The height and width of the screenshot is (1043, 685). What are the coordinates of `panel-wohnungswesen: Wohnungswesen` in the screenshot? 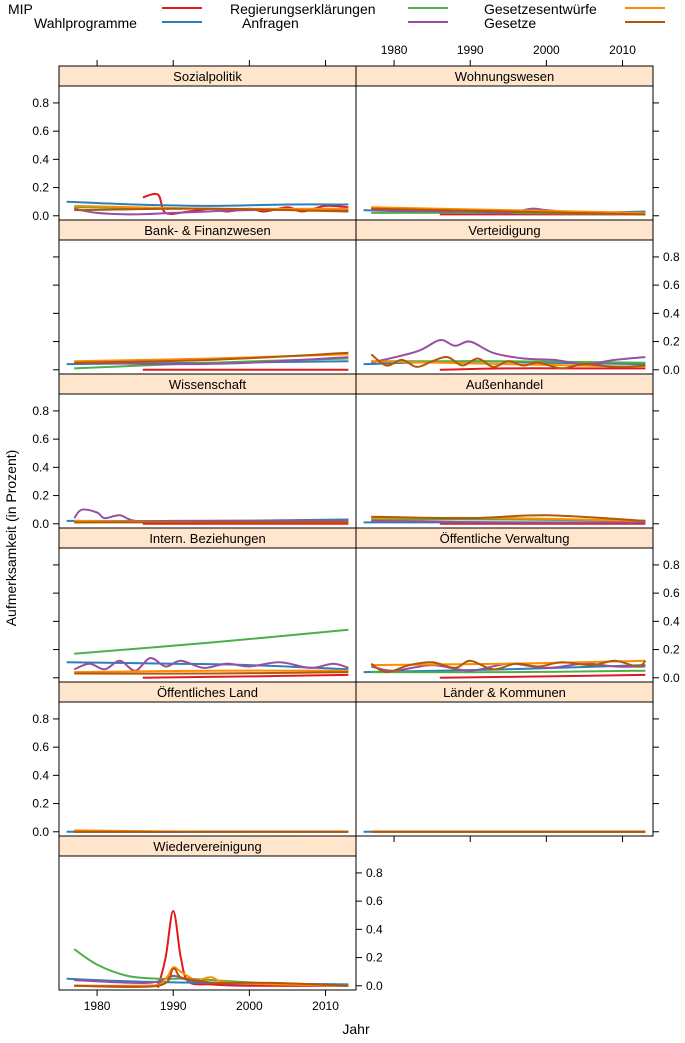 It's located at (507, 143).